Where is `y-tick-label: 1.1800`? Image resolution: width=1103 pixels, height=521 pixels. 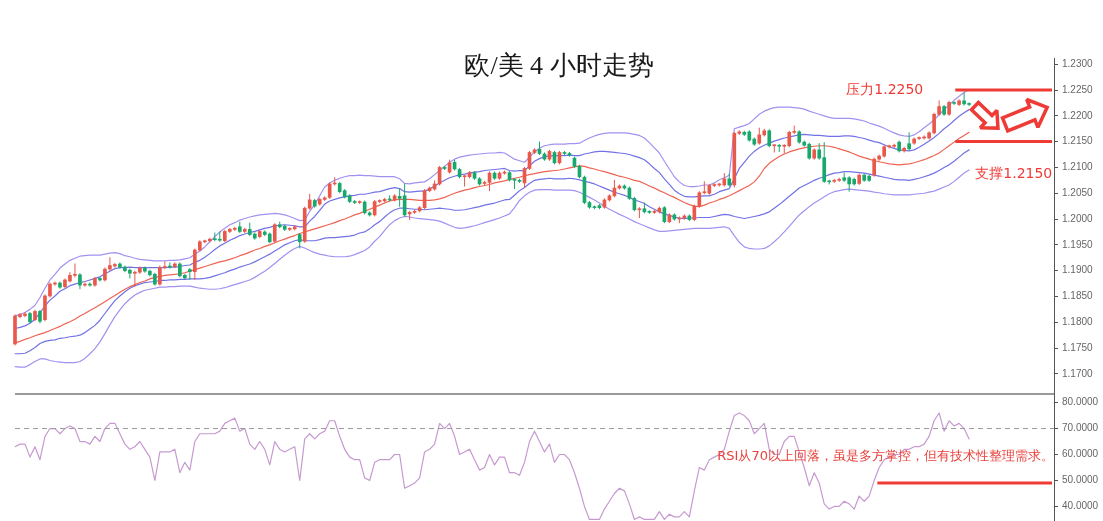
y-tick-label: 1.1800 is located at coordinates (1078, 322).